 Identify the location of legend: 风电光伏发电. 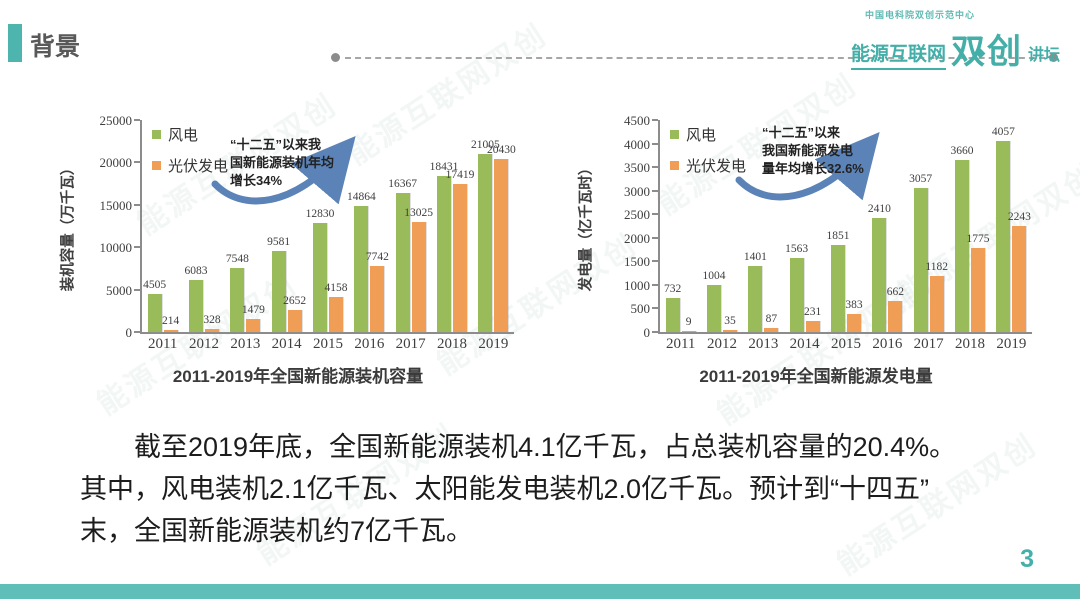
(190, 155).